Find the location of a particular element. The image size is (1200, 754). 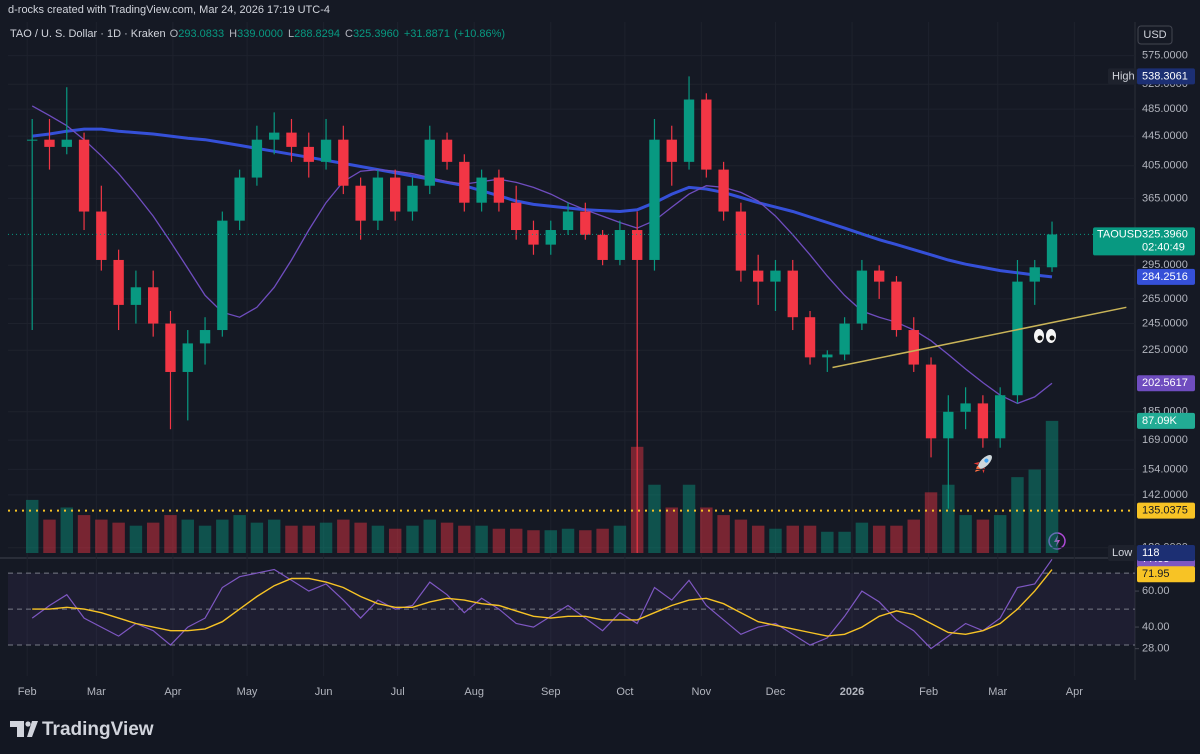

trendline is located at coordinates (979, 337).